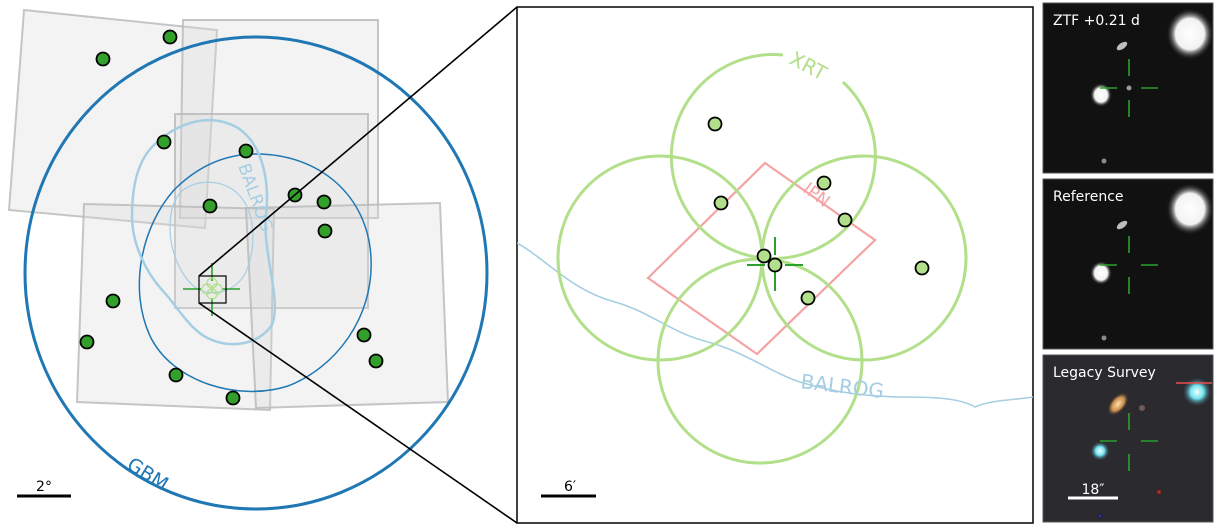 This screenshot has width=1216, height=525. Describe the element at coordinates (1088, 197) in the screenshot. I see `cutout-label-reference: Reference` at that location.